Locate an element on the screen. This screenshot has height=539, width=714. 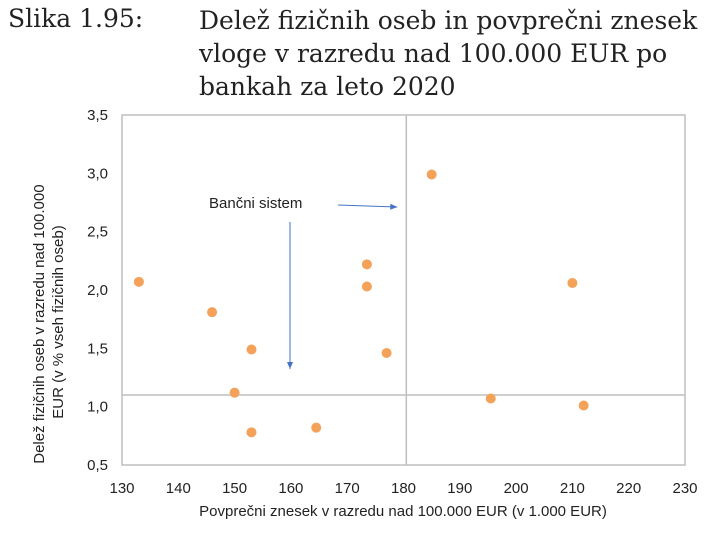
x-tick-label: 200 is located at coordinates (516, 488).